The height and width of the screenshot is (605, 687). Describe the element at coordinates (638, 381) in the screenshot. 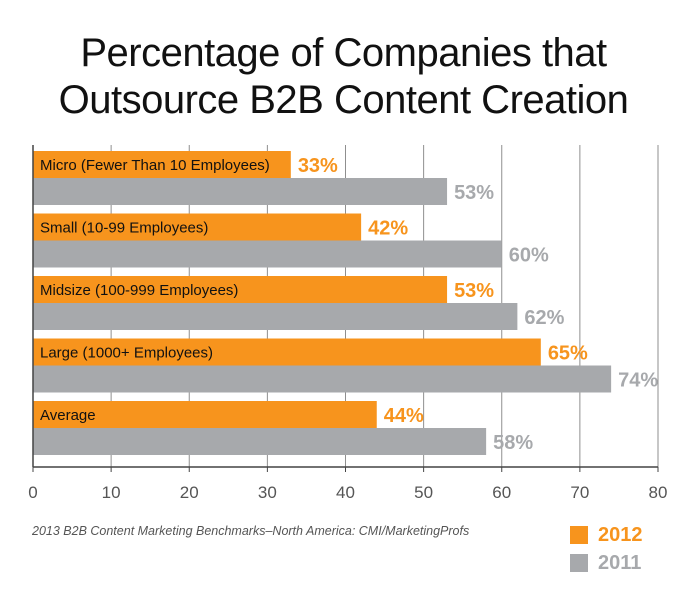

I see `data-label-2011: 74%` at that location.